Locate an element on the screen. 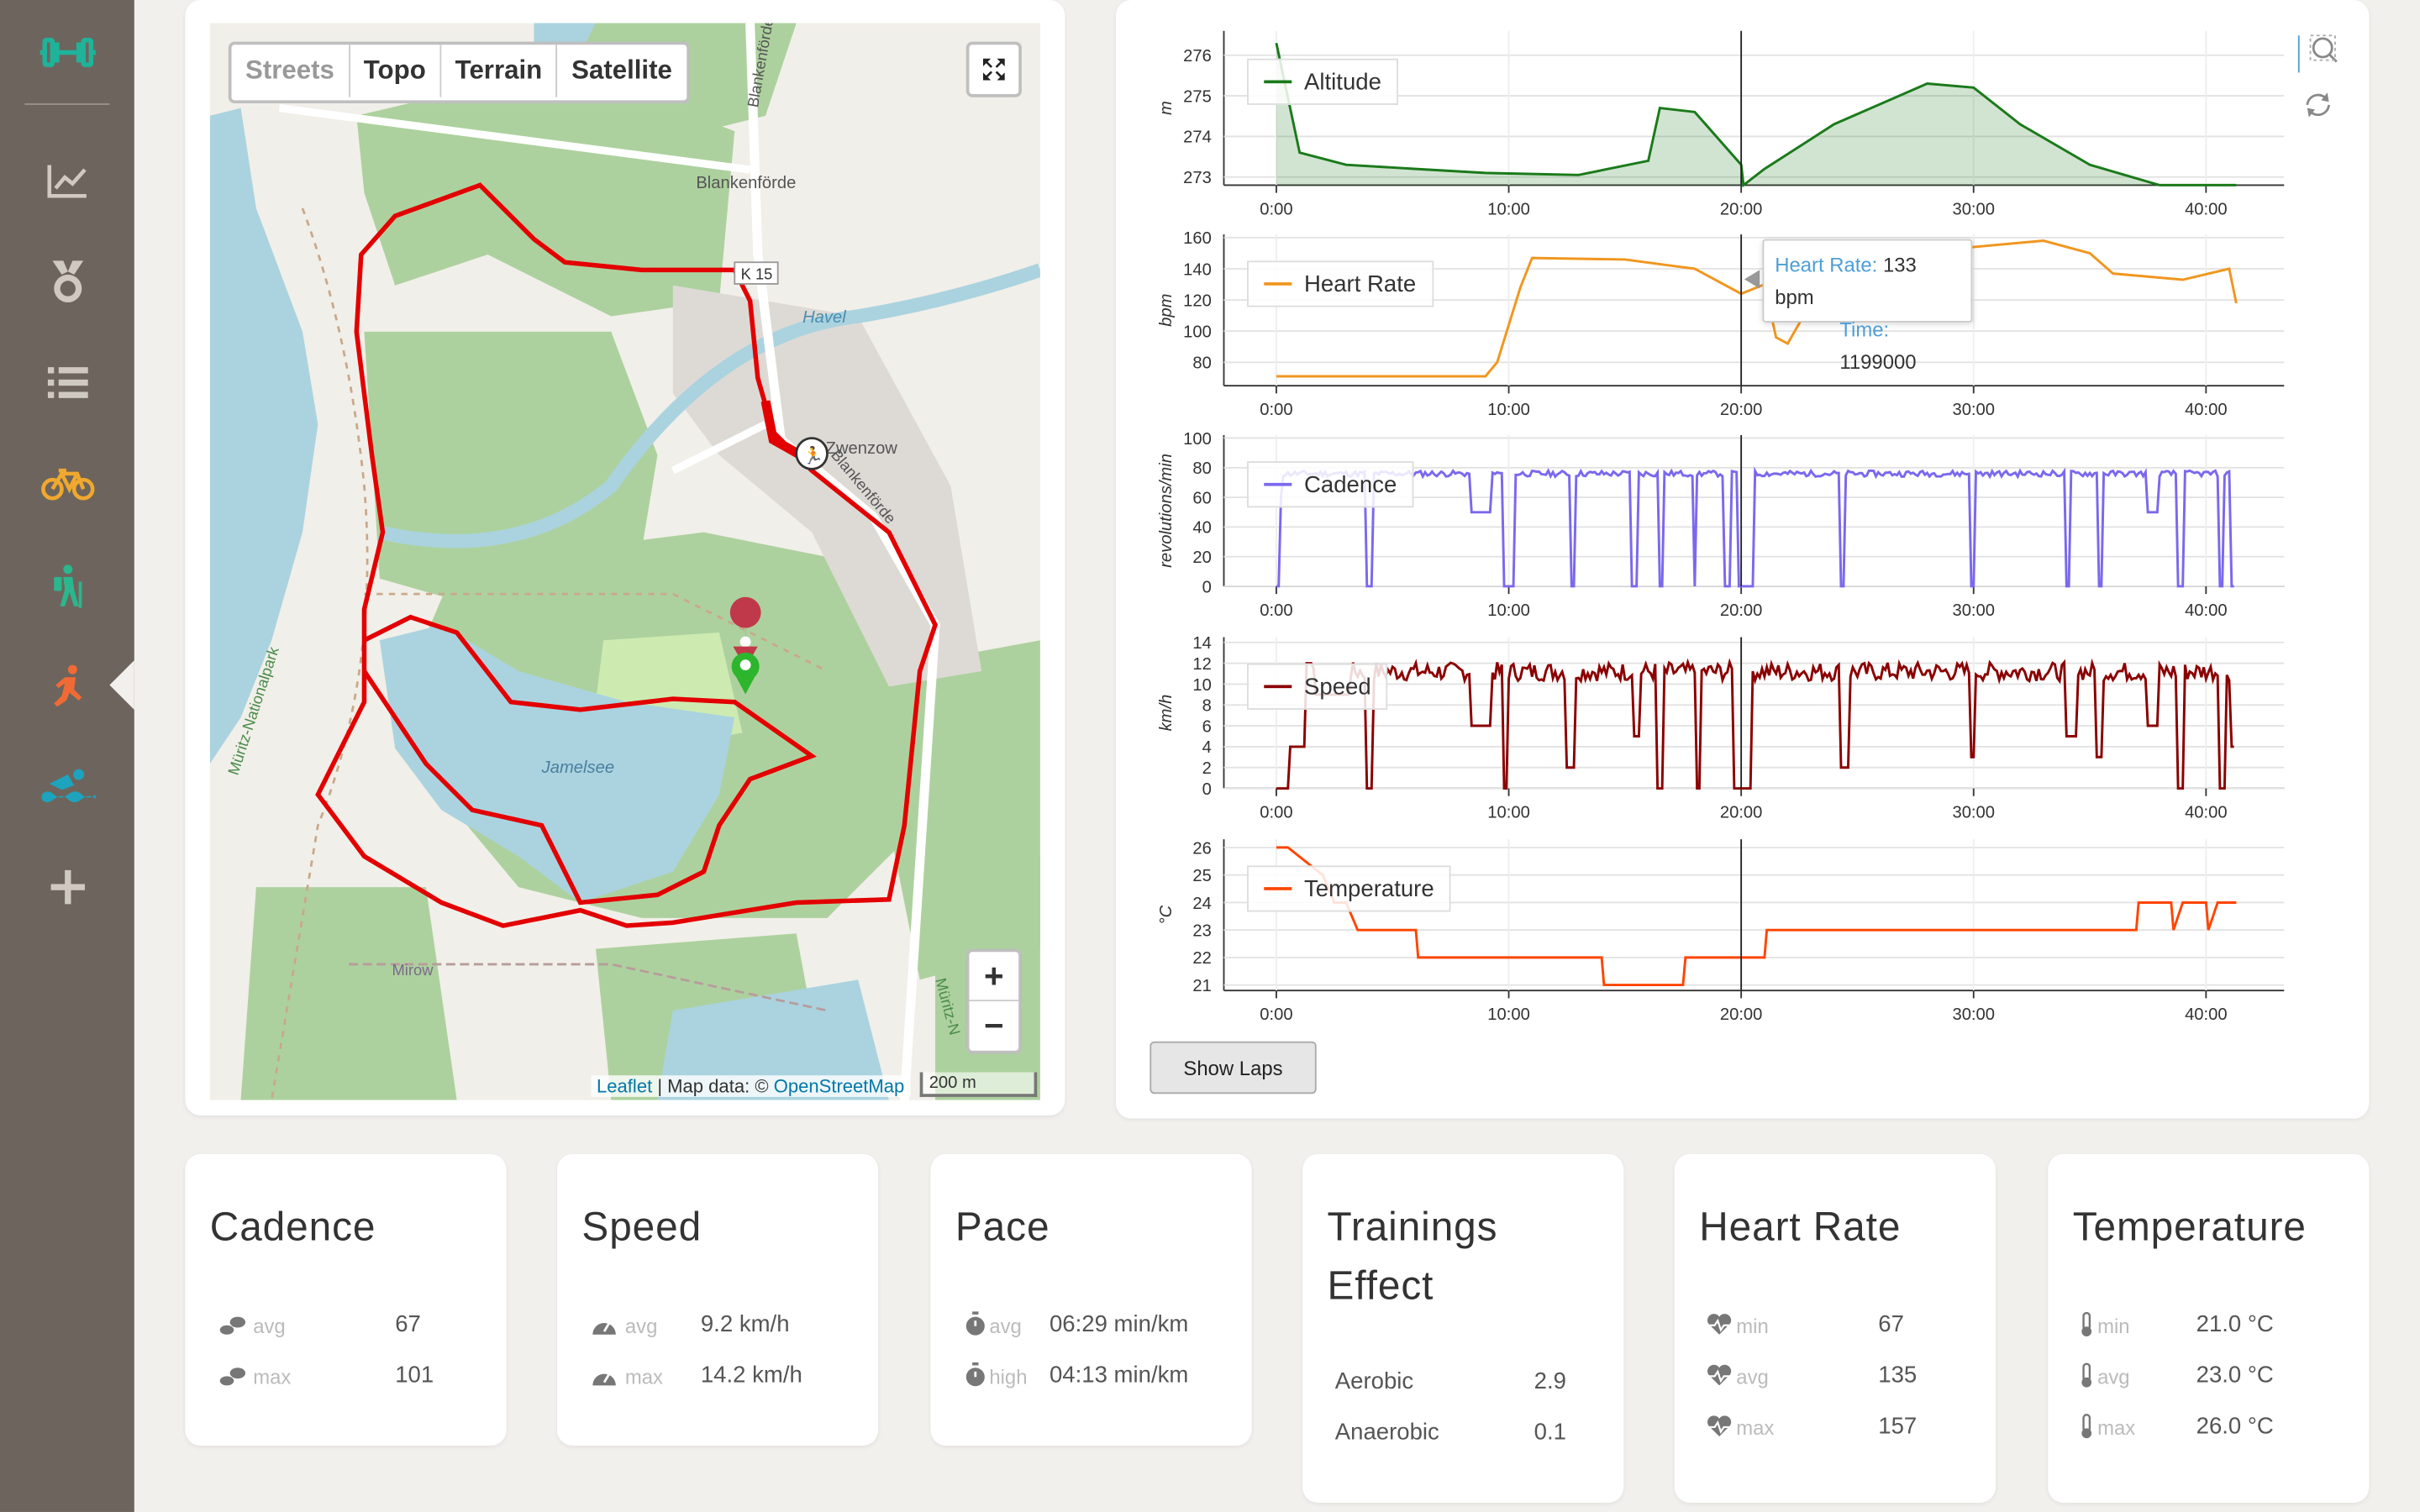 The image size is (2420, 1512). chart-x-tick-temperature: 40:00 is located at coordinates (2207, 1014).